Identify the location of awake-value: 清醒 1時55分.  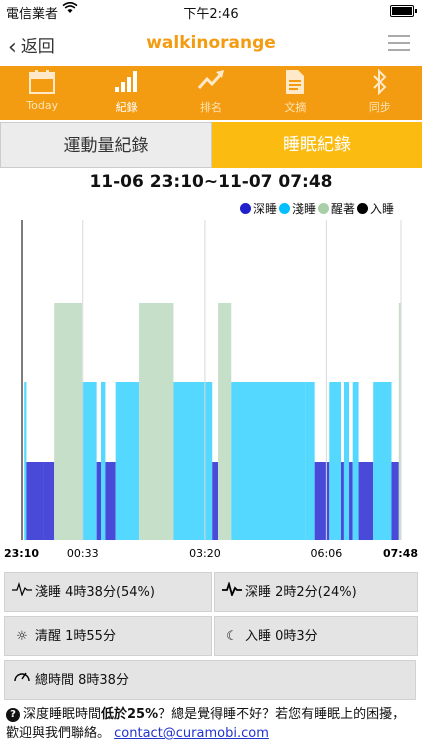
(75, 636).